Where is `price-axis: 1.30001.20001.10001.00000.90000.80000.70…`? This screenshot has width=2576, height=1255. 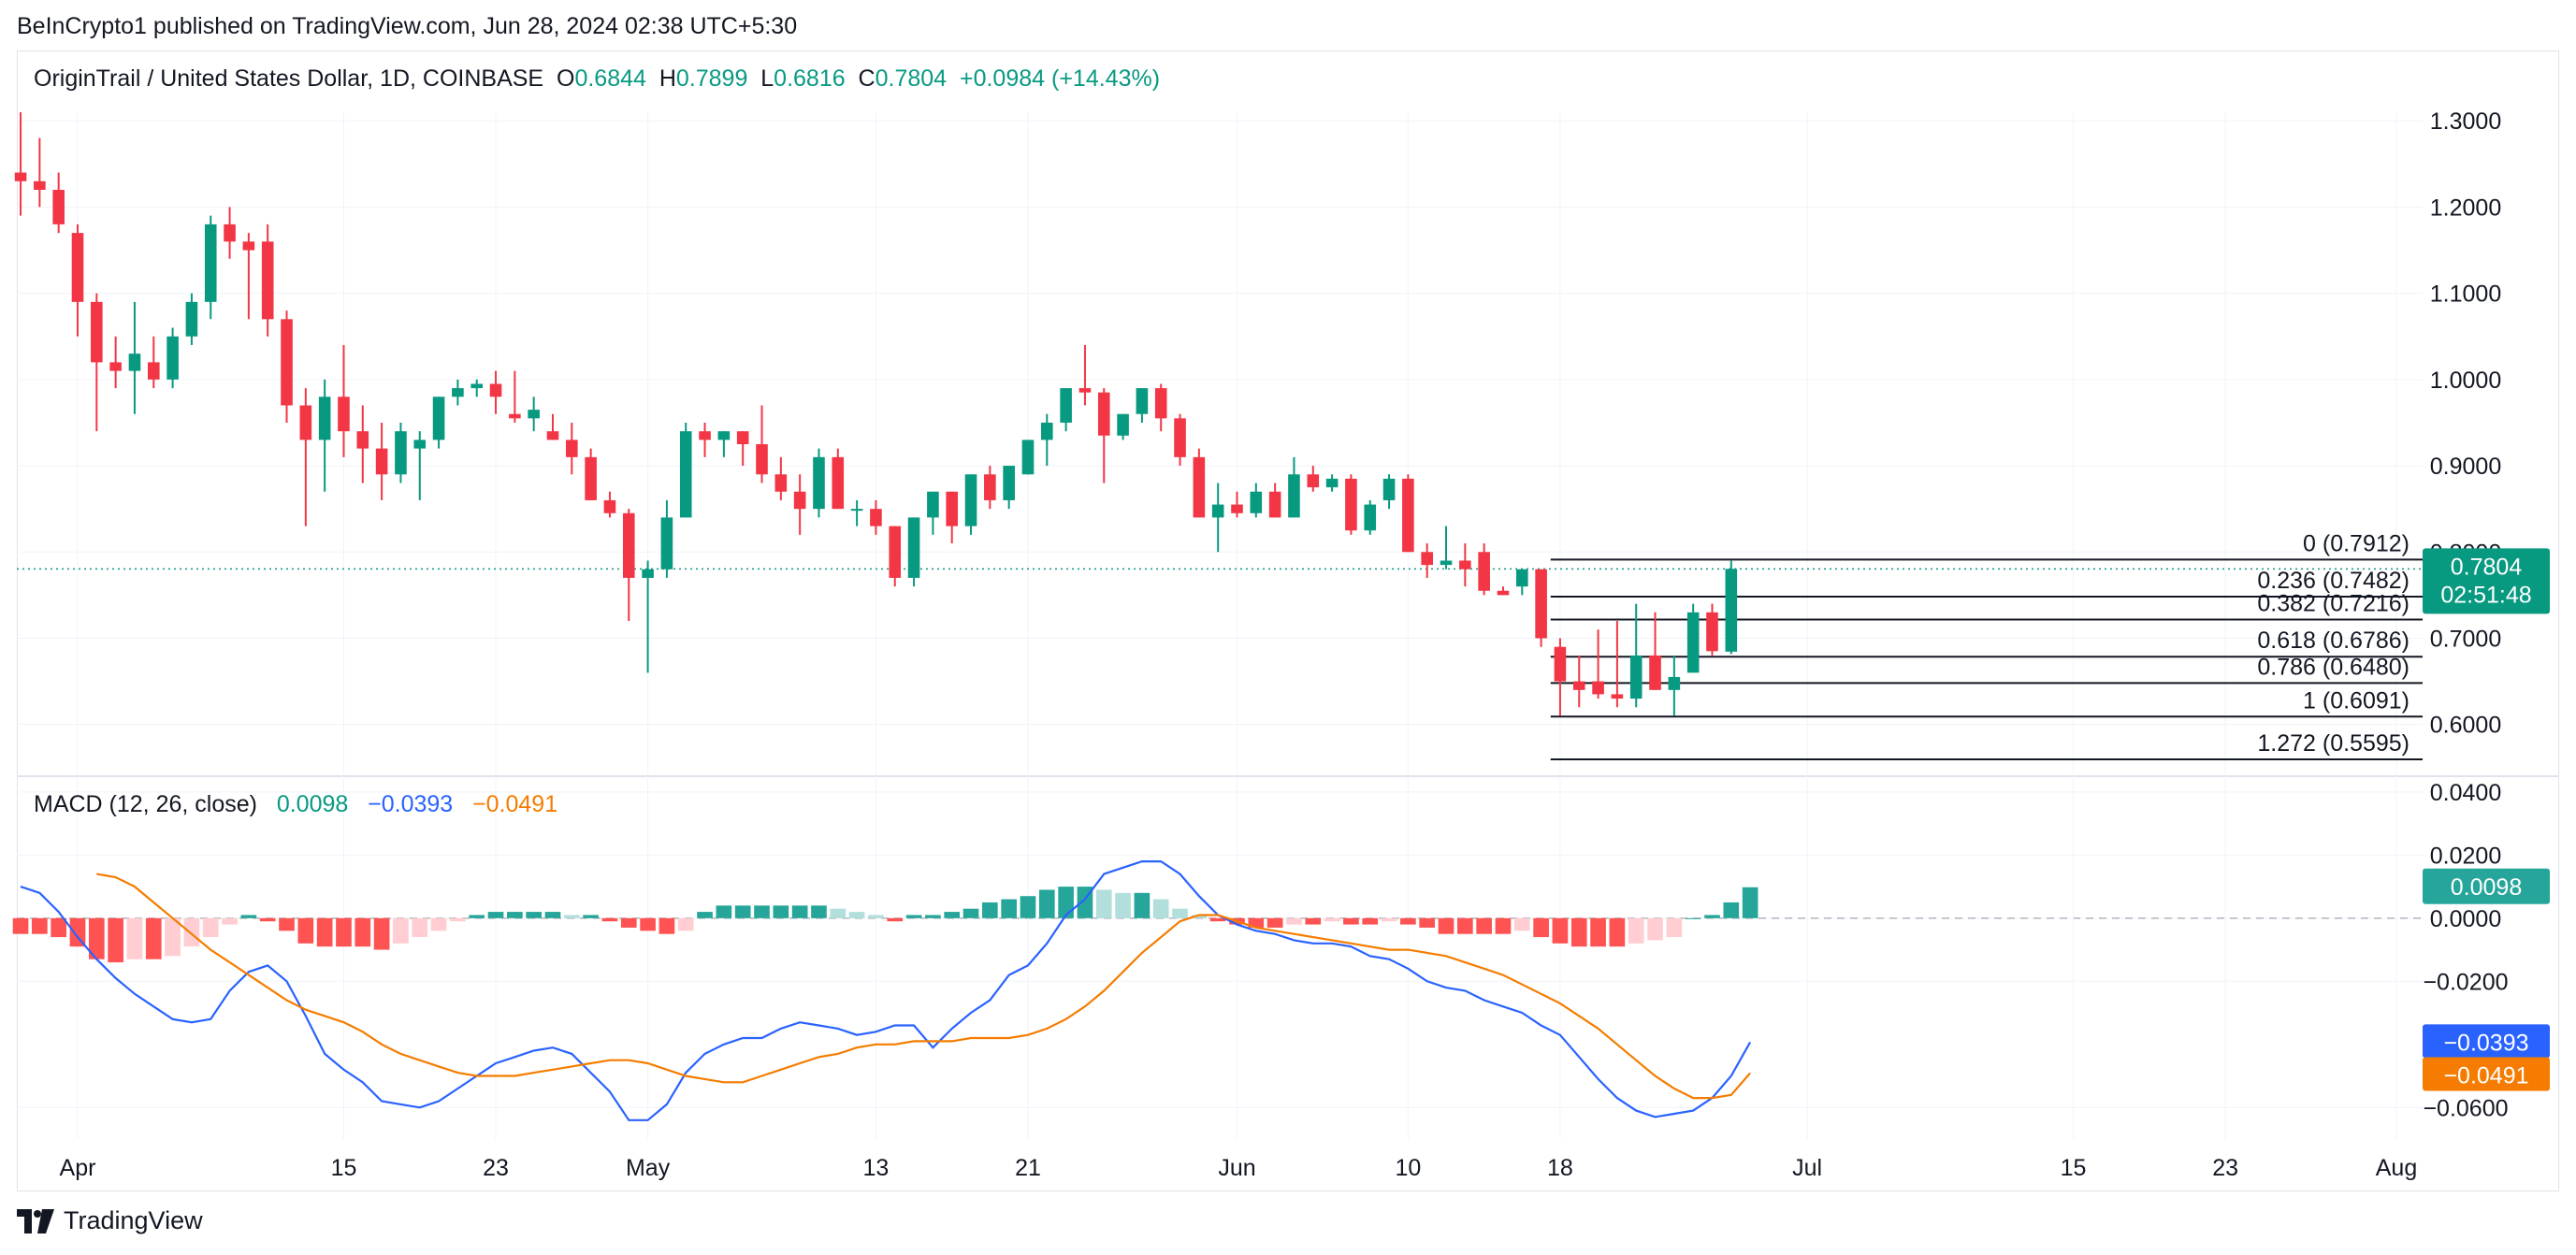 price-axis: 1.30001.20001.10001.00000.90000.80000.70… is located at coordinates (2465, 614).